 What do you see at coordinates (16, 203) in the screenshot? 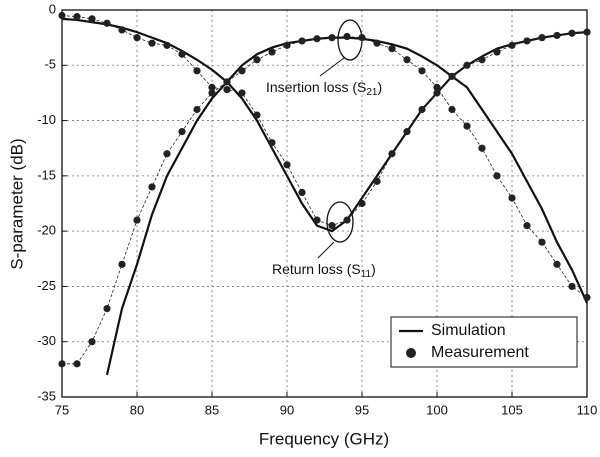
I see `y-axis-label: S-parameter (dB)` at bounding box center [16, 203].